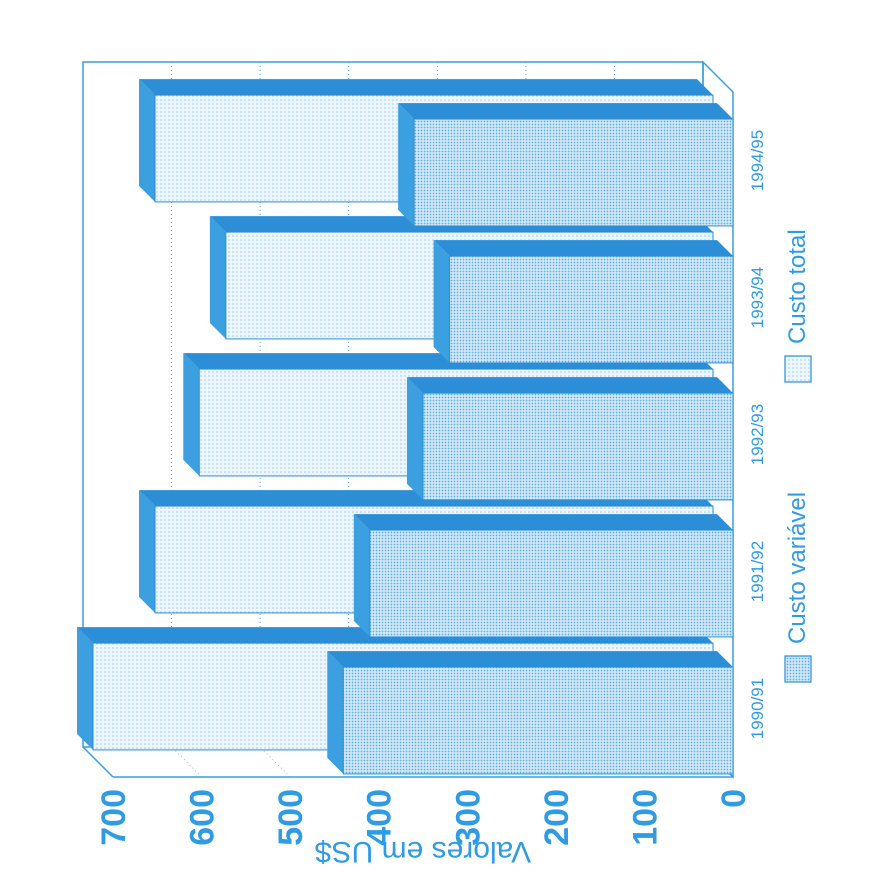 The image size is (885, 882). What do you see at coordinates (757, 571) in the screenshot?
I see `x-tick-label: 1991/92` at bounding box center [757, 571].